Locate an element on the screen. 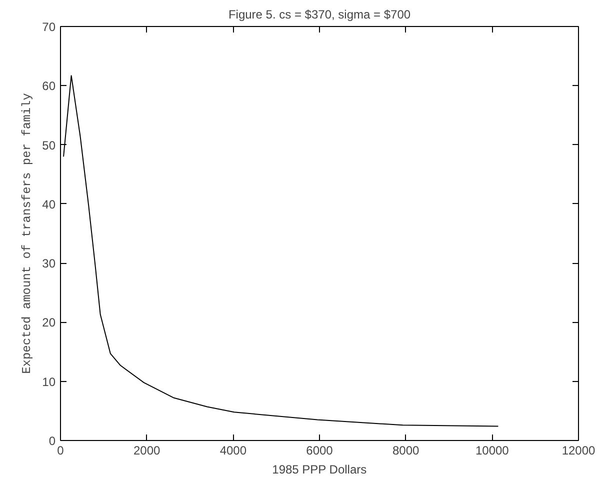 The height and width of the screenshot is (479, 603). y-tick-label: 70 is located at coordinates (49, 27).